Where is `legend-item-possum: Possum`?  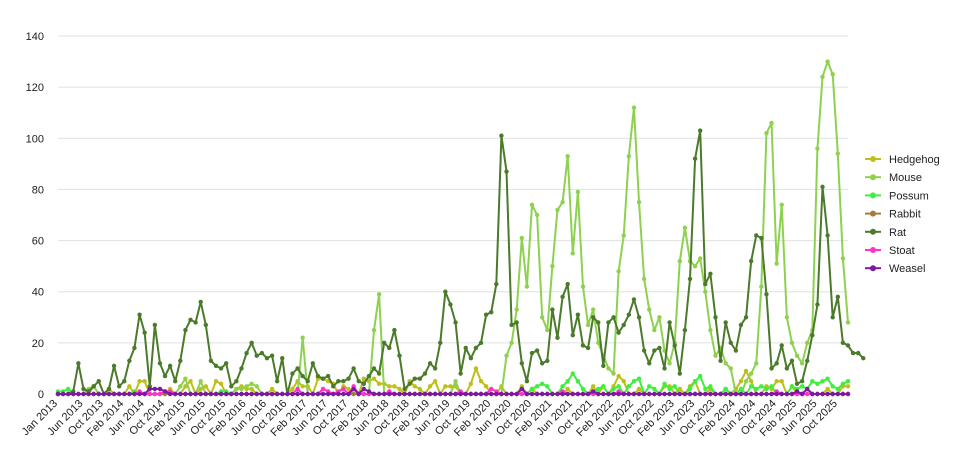
legend-item-possum: Possum is located at coordinates (897, 196).